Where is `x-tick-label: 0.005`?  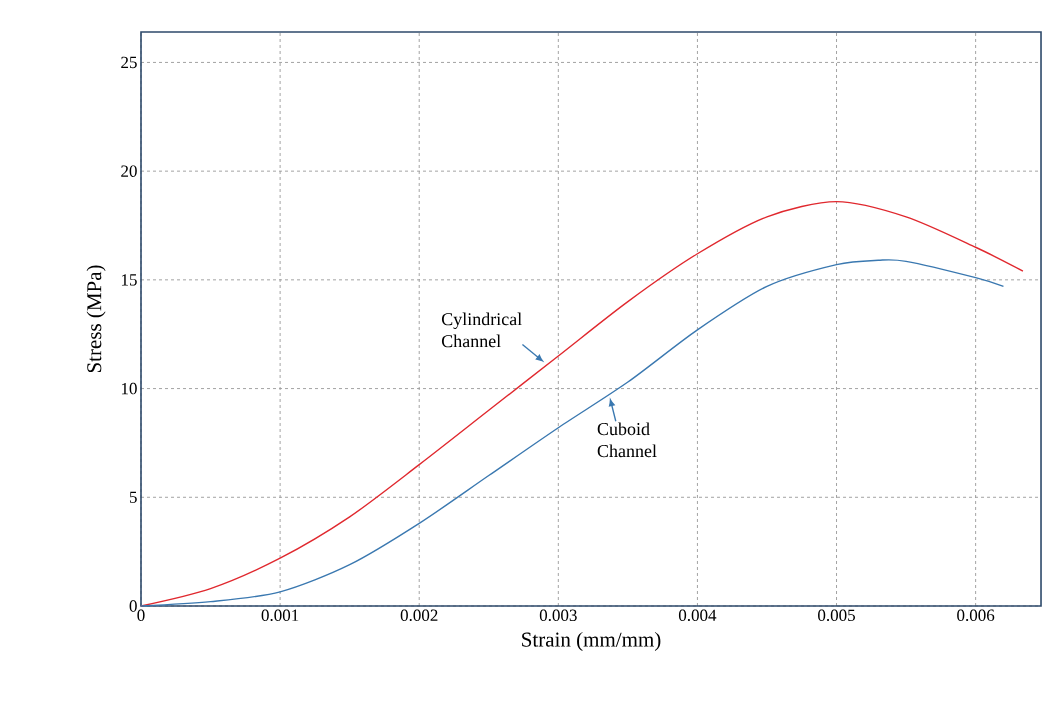
x-tick-label: 0.005 is located at coordinates (836, 615).